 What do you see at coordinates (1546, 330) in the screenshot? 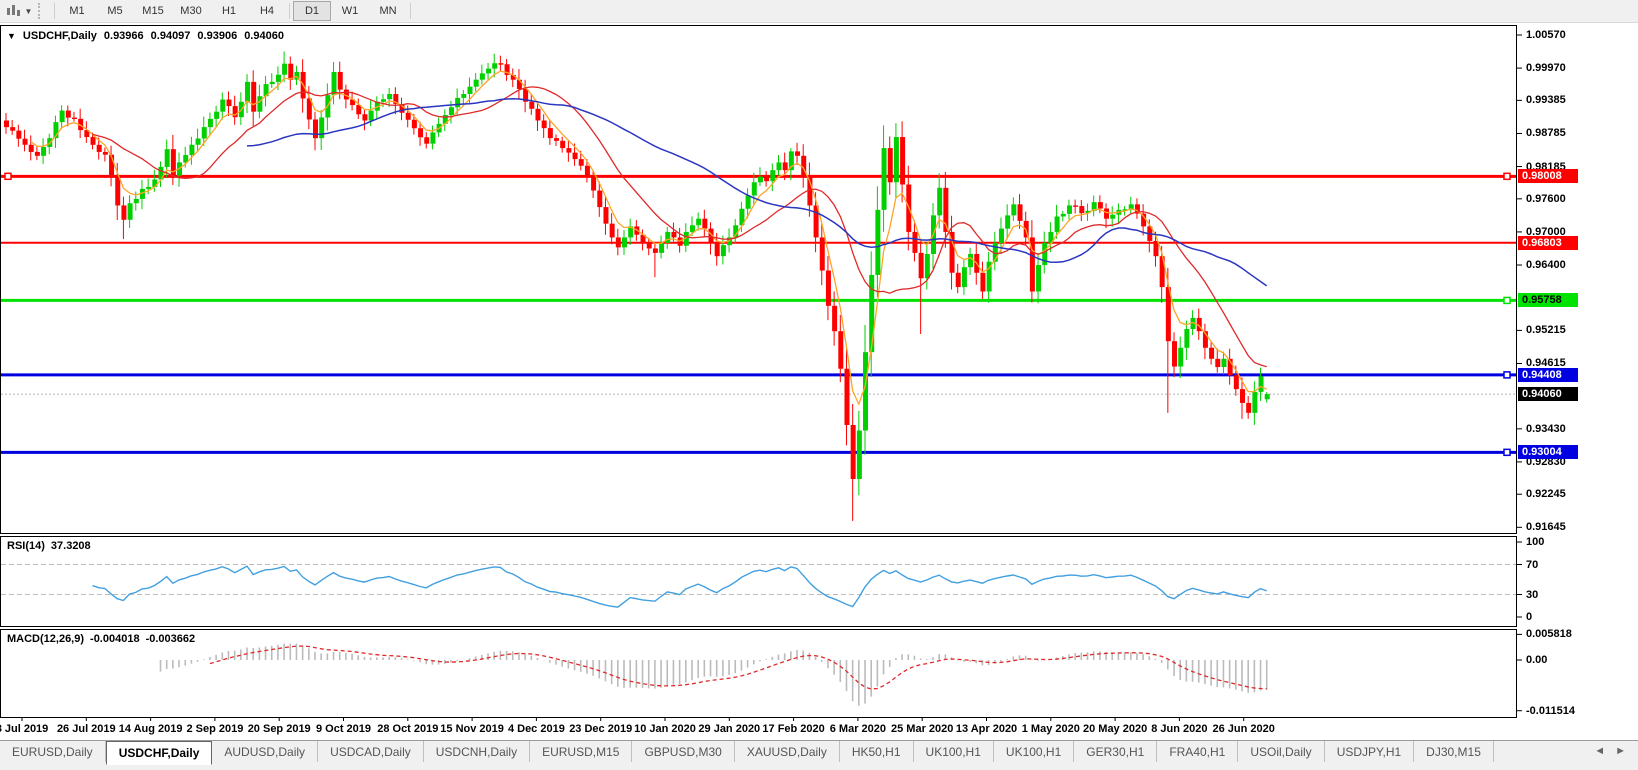
I see `price-tick-label: 0.95215` at bounding box center [1546, 330].